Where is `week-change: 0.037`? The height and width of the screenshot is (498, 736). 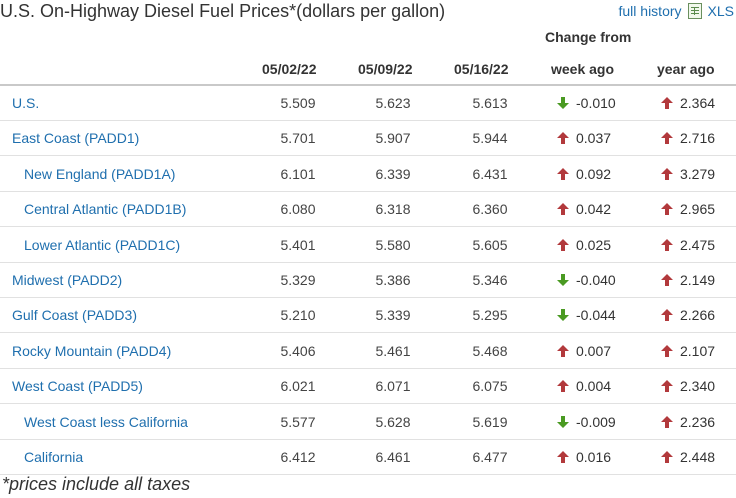 week-change: 0.037 is located at coordinates (583, 138).